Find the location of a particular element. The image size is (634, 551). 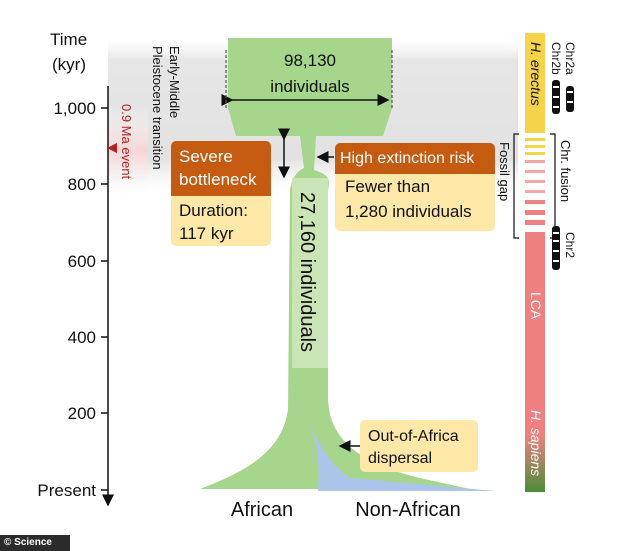

fusion-bracket is located at coordinates (553, 186).